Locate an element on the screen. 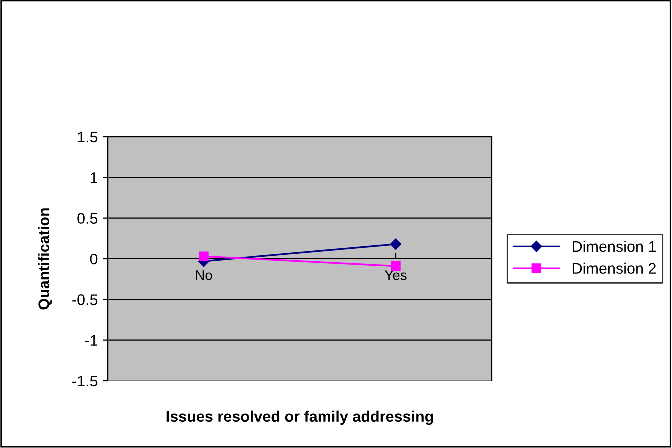 The image size is (672, 448). y-tick-label: 0 is located at coordinates (94, 259).